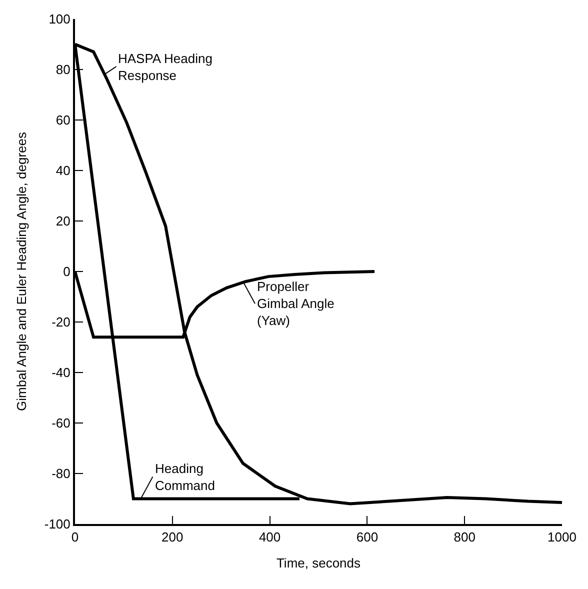  Describe the element at coordinates (61, 474) in the screenshot. I see `y-tick-label: -80` at that location.